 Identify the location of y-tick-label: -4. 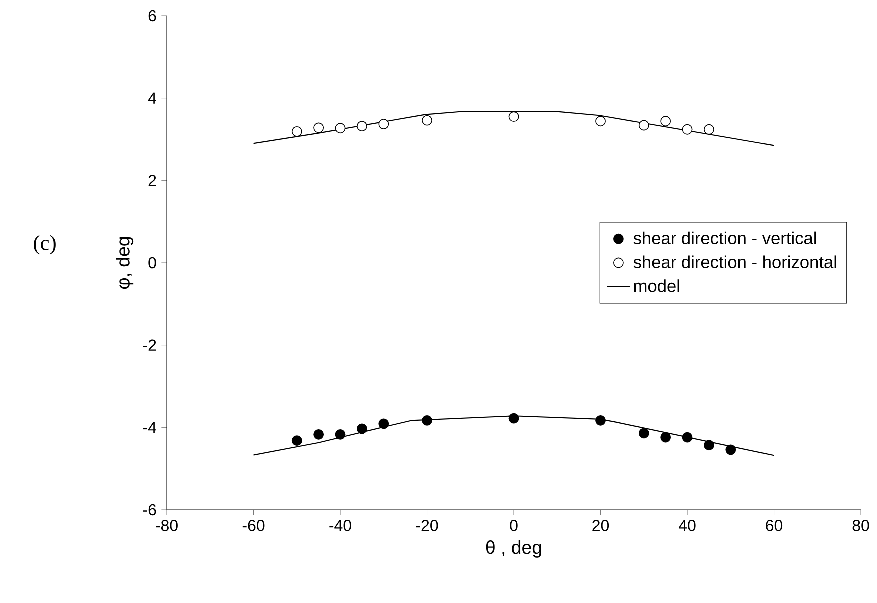
(149, 428).